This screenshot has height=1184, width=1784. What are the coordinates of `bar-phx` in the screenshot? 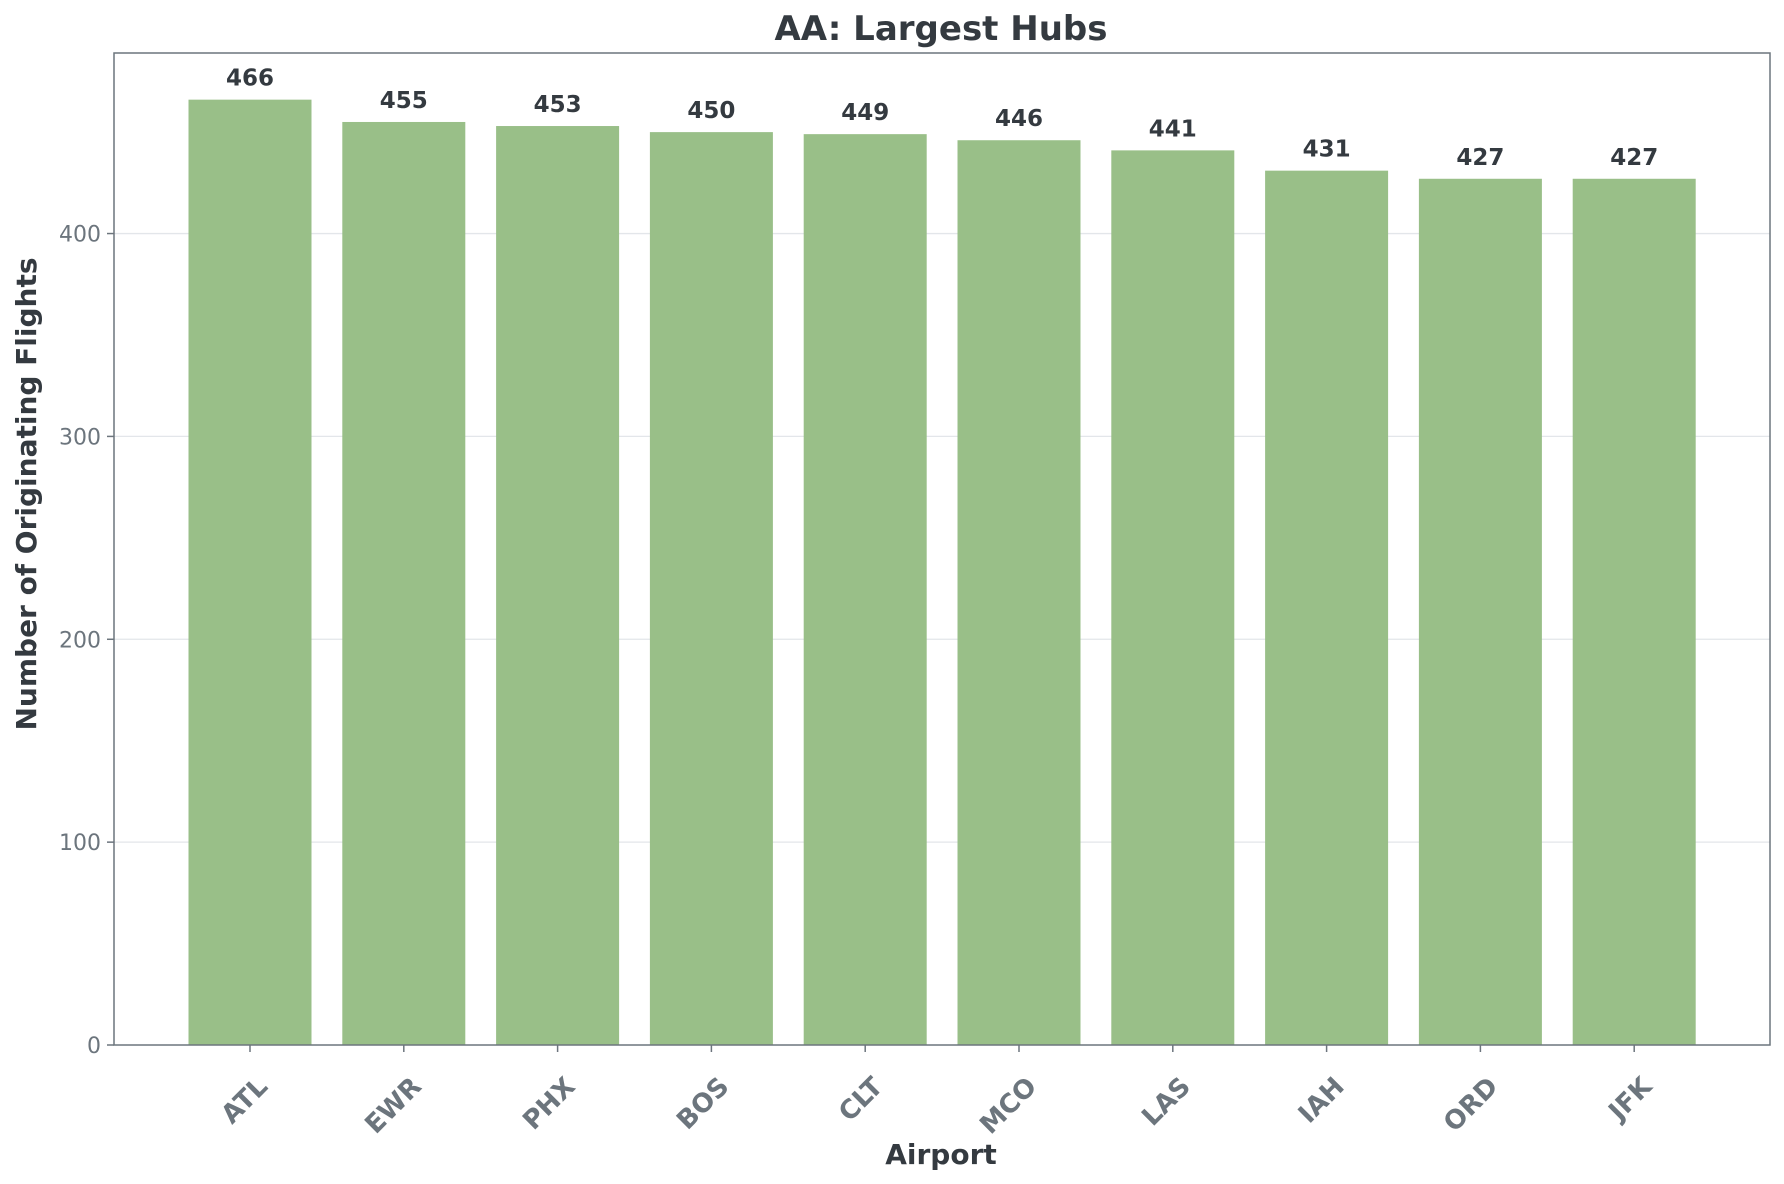 It's located at (558, 585).